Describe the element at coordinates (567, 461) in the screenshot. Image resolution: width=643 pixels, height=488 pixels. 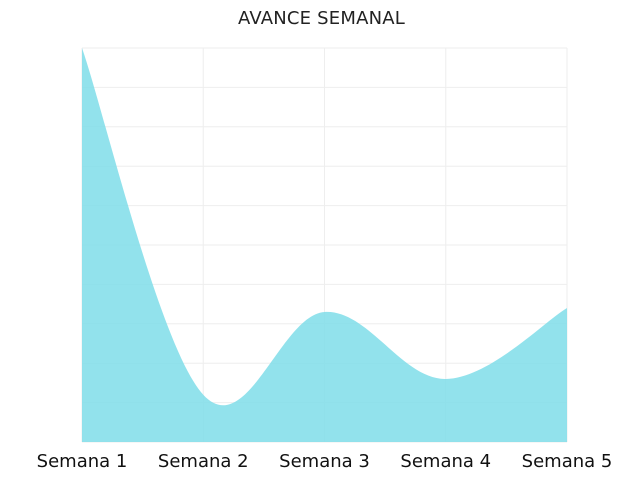
I see `x-tick-label: Semana 5` at that location.